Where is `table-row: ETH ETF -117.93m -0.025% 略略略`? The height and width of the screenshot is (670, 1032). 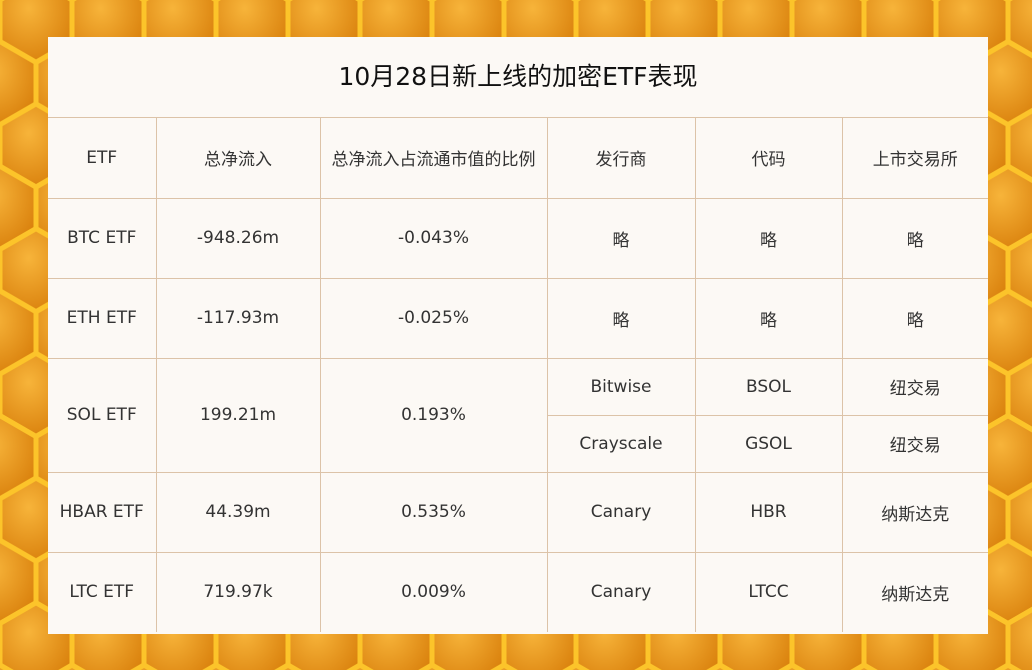
table-row: ETH ETF -117.93m -0.025% 略略略 is located at coordinates (518, 318).